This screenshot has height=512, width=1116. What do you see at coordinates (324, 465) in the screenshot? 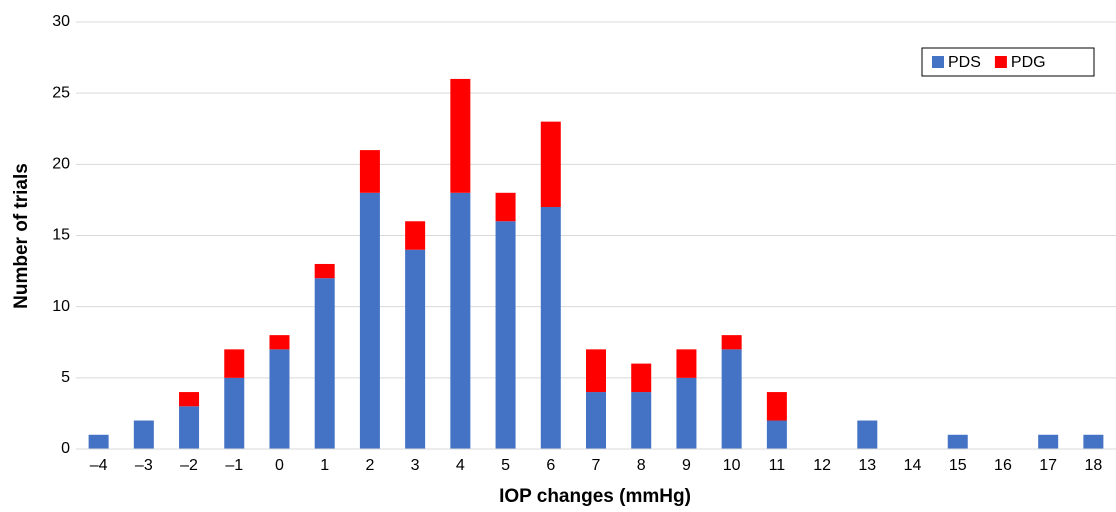
I see `x-tick-label: 1` at bounding box center [324, 465].